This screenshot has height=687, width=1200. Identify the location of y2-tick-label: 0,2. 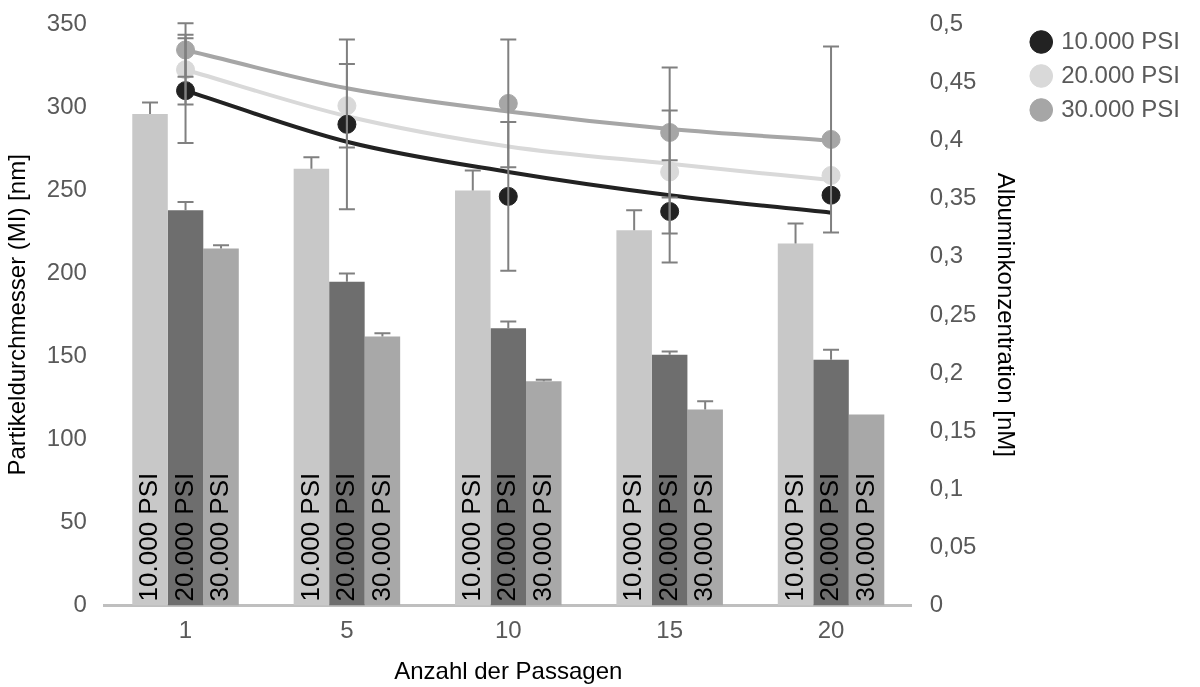
(946, 371).